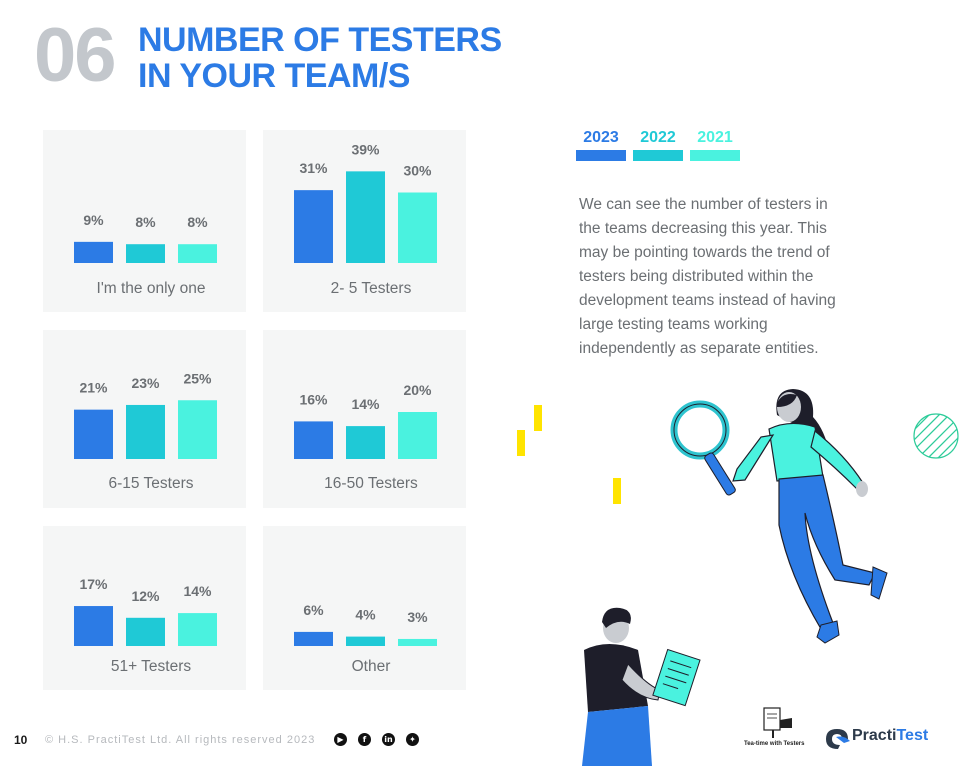 The height and width of the screenshot is (766, 977). I want to click on bar-6-15-testers-2021, so click(197, 429).